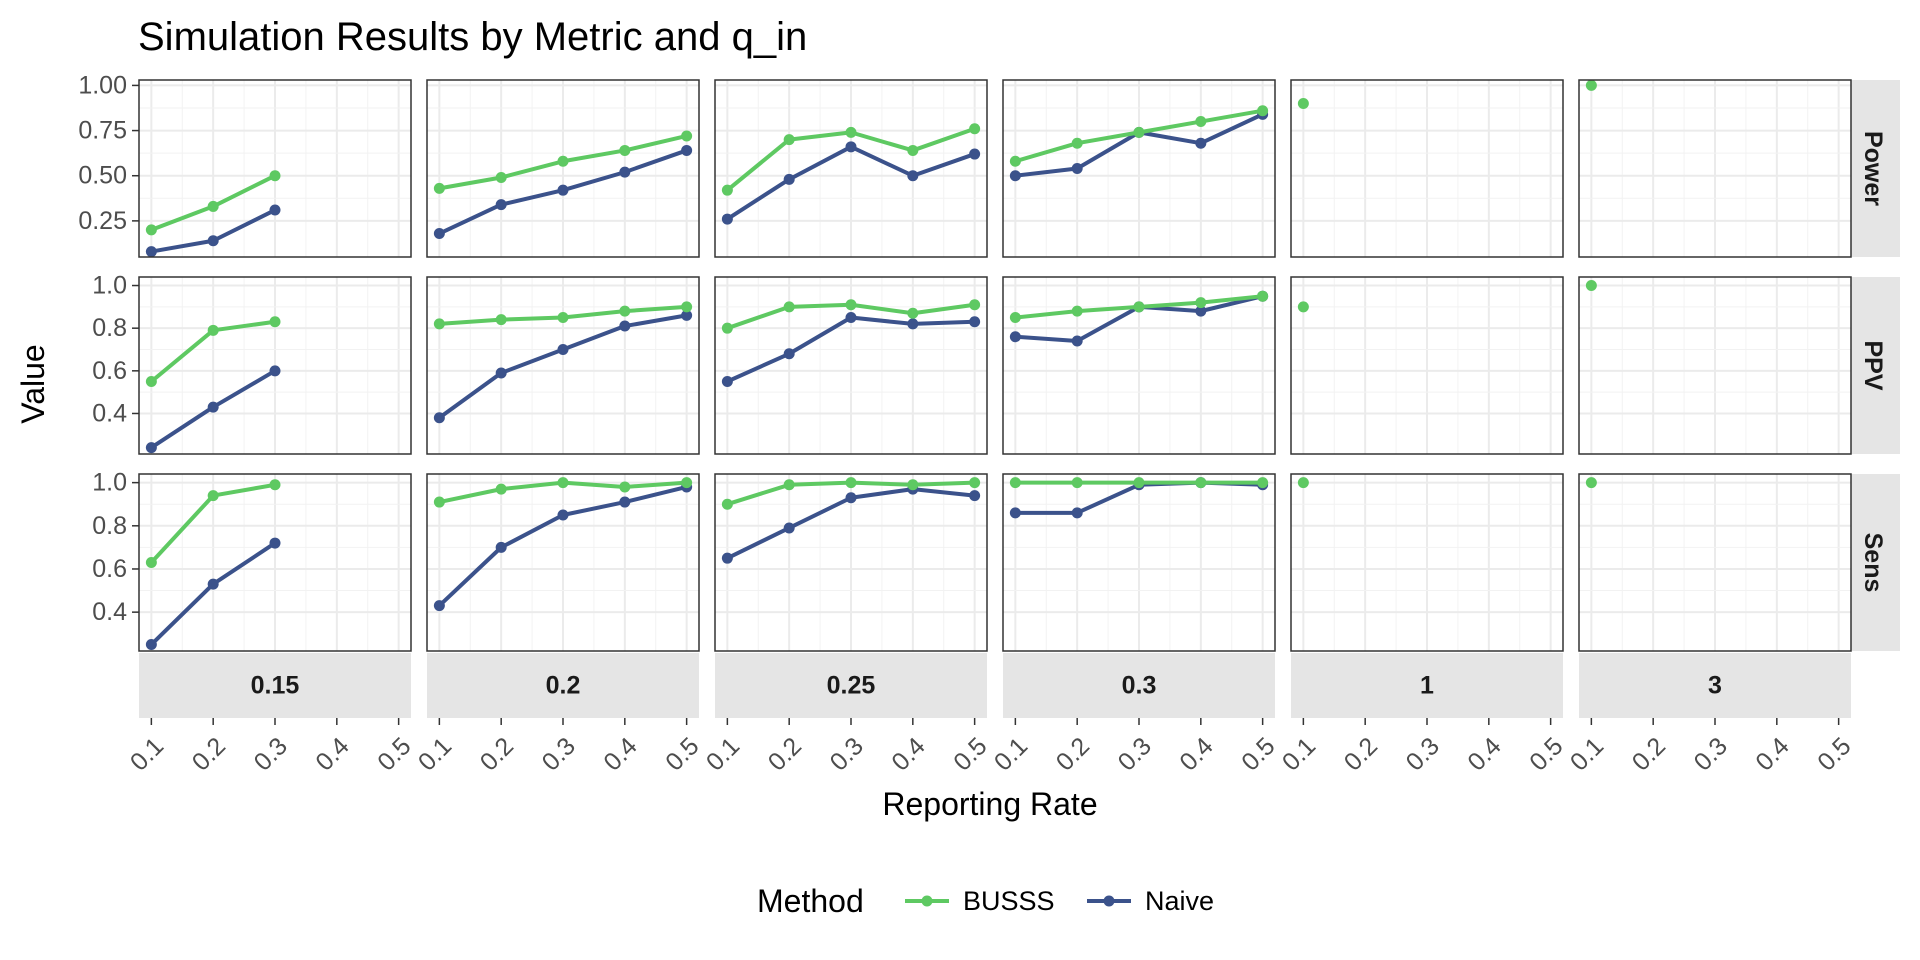 The height and width of the screenshot is (960, 1920). I want to click on y-axis-title: Value, so click(33, 383).